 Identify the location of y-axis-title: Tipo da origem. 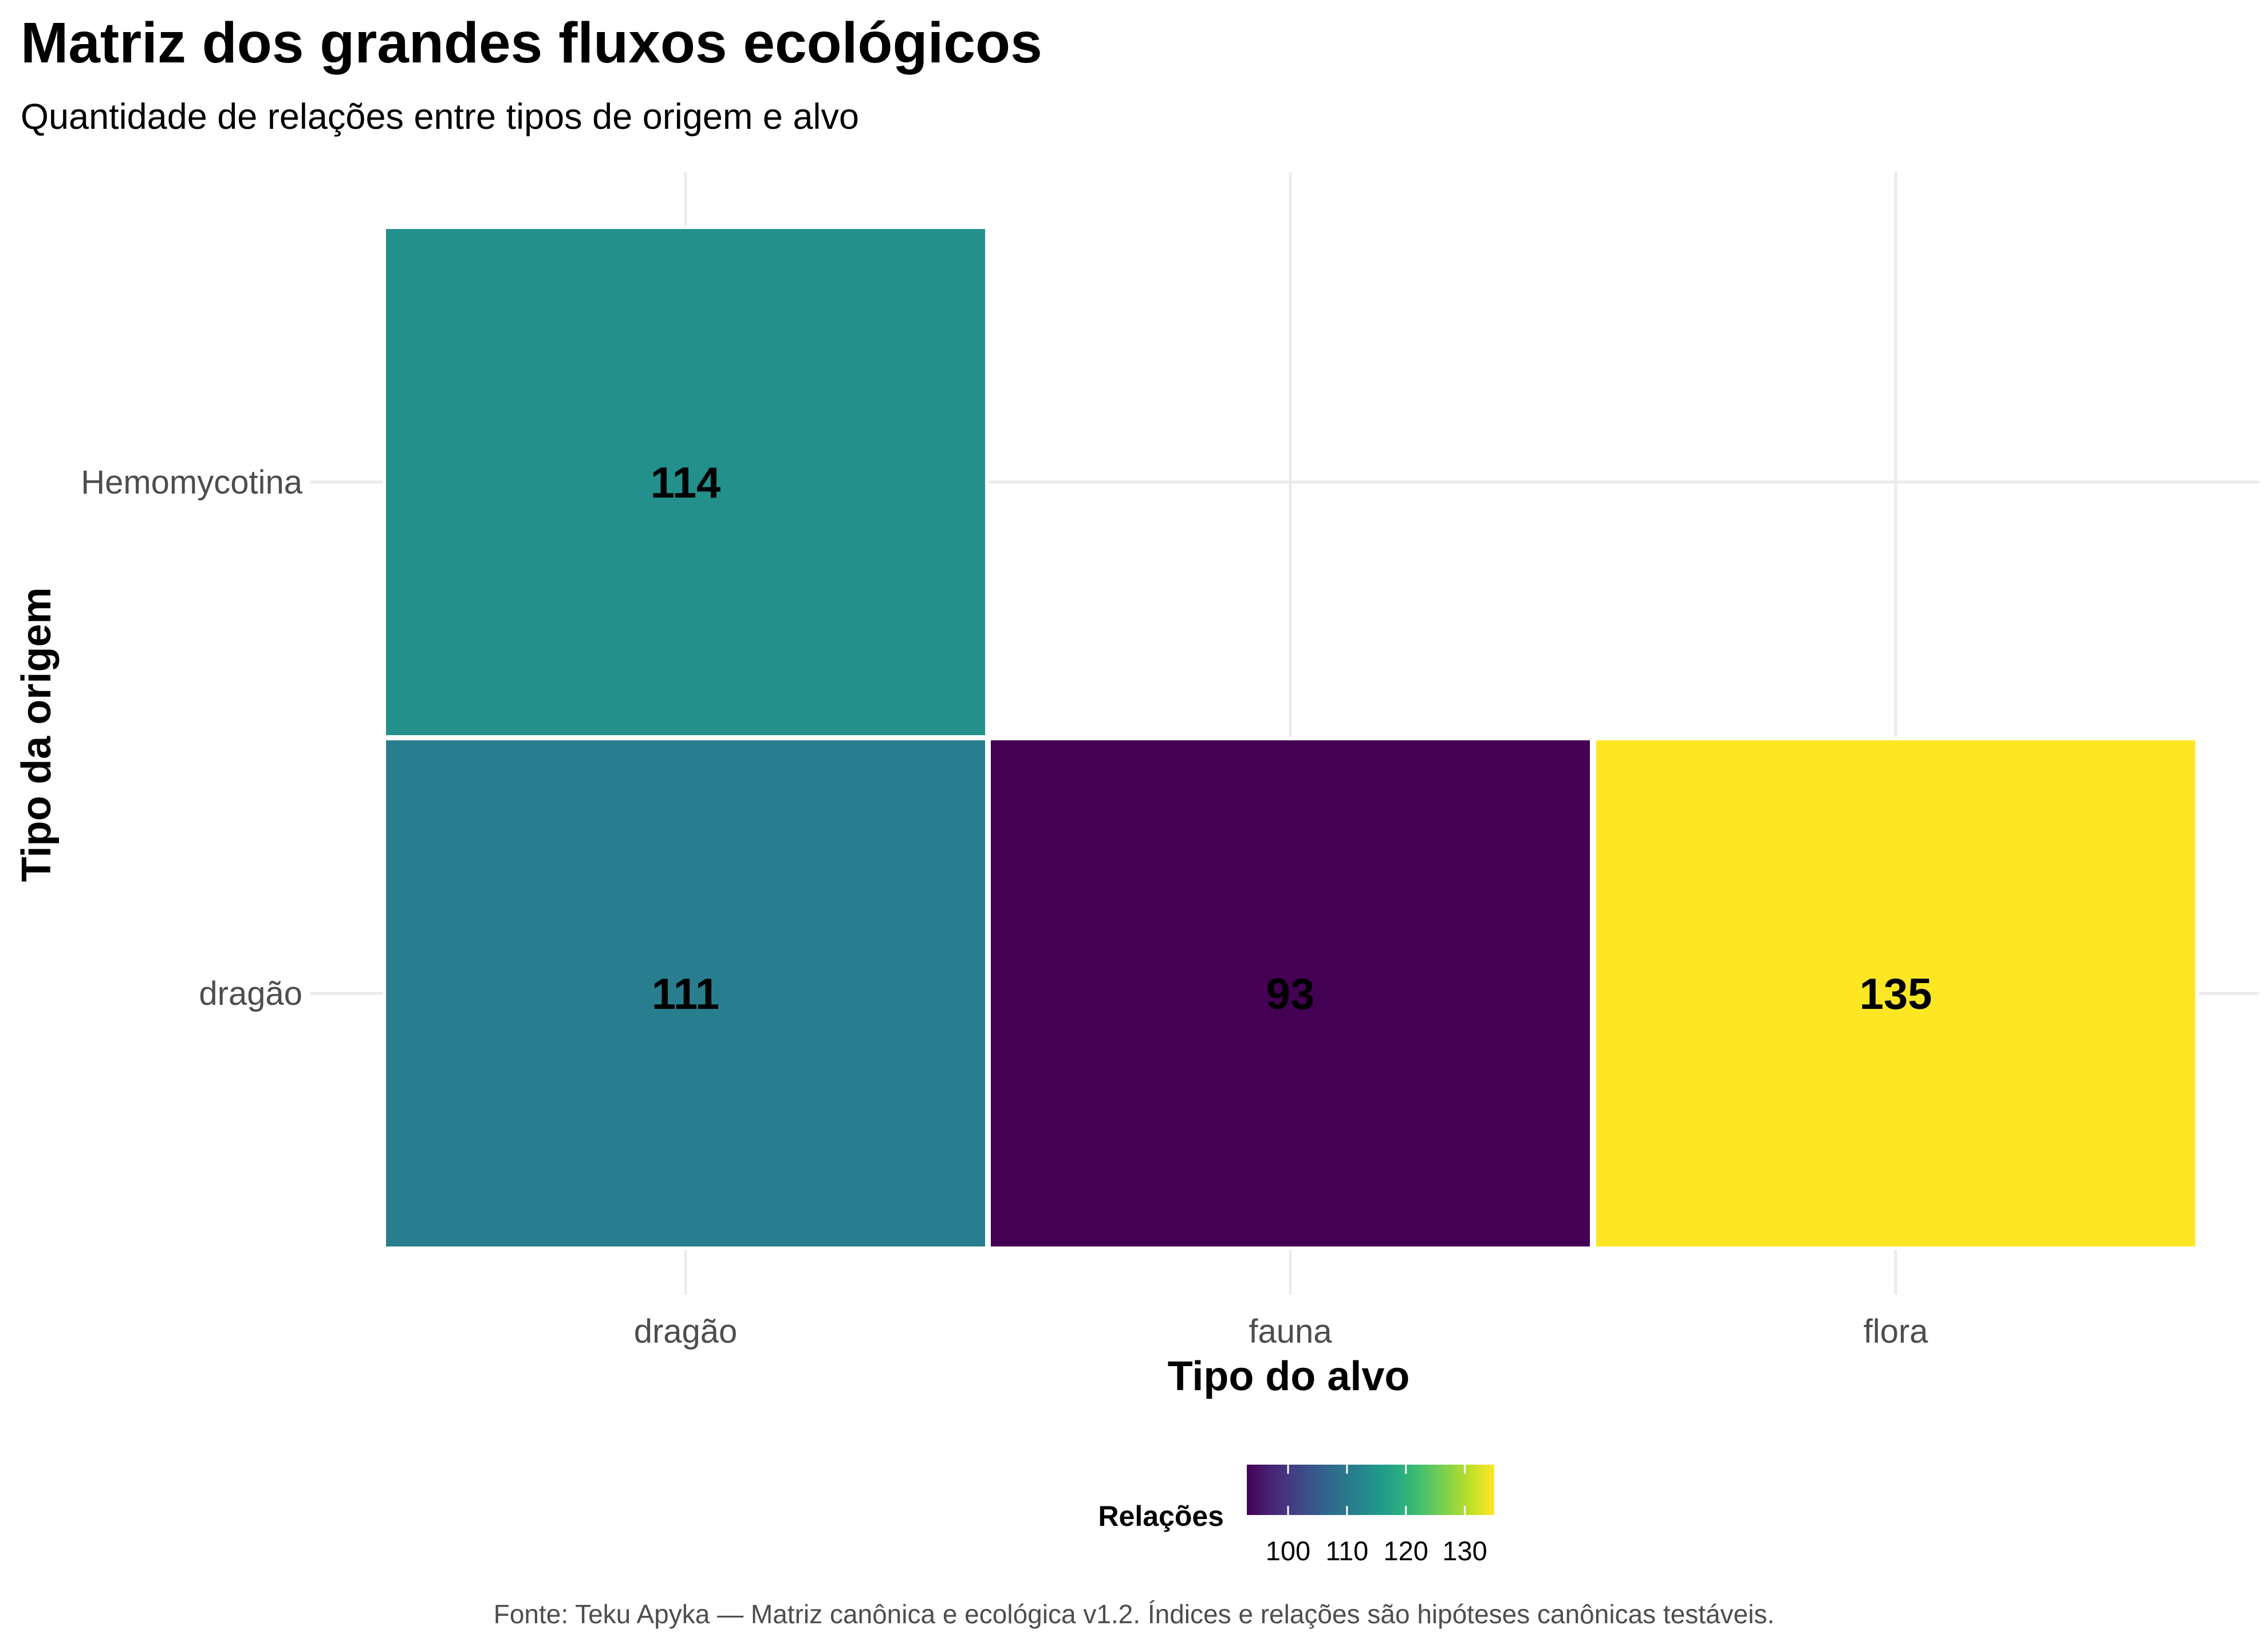
(37, 735).